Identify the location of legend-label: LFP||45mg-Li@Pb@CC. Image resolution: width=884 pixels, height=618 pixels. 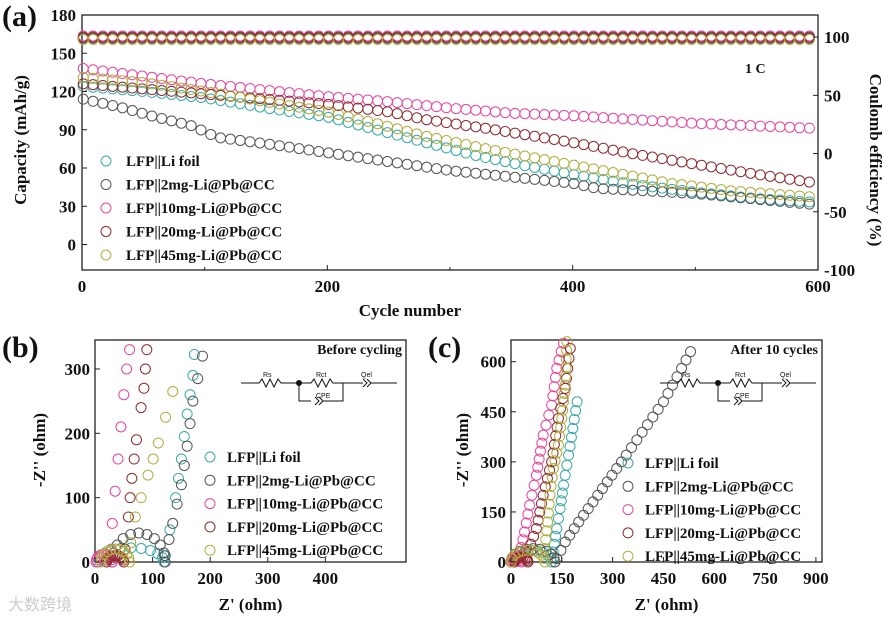
(305, 551).